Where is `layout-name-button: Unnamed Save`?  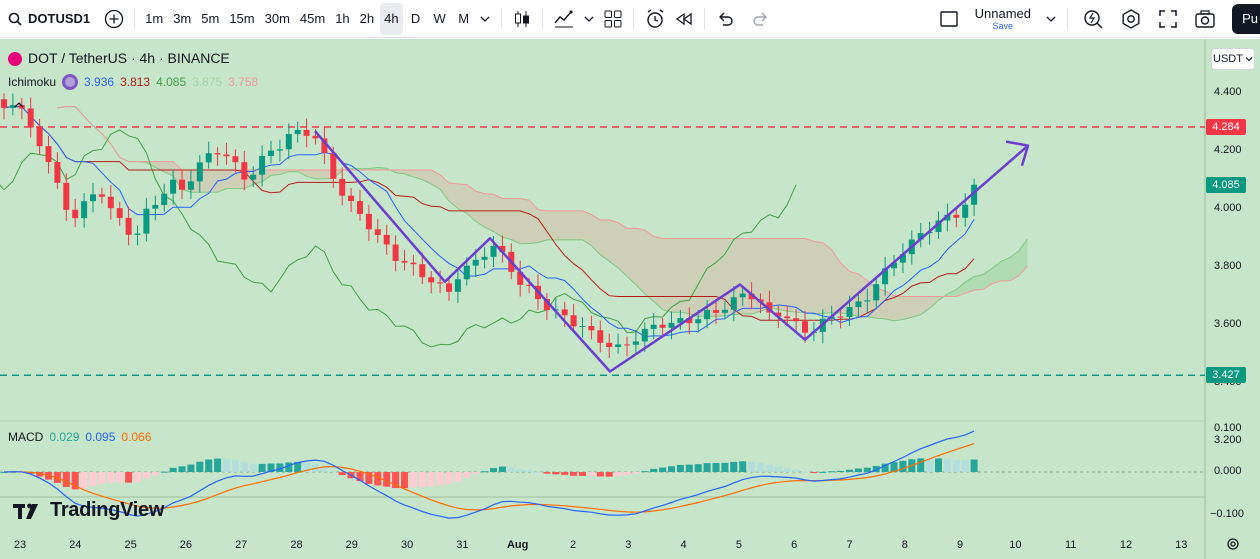 layout-name-button: Unnamed Save is located at coordinates (1003, 19).